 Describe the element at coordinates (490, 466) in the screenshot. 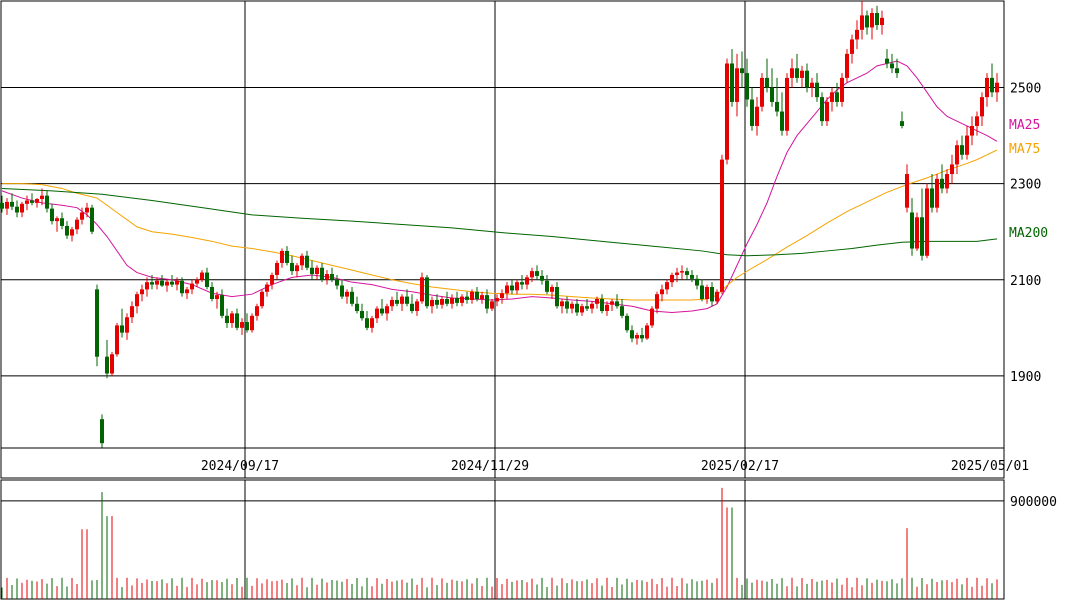

I see `x-tick-label: 2024/11/29` at that location.